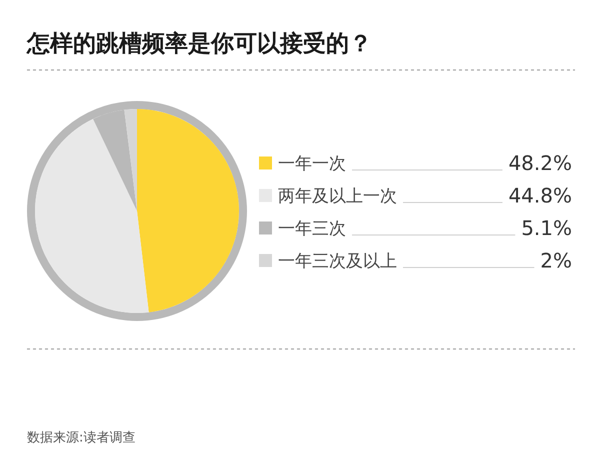  What do you see at coordinates (337, 261) in the screenshot?
I see `legend-label: 一年三次及以上` at bounding box center [337, 261].